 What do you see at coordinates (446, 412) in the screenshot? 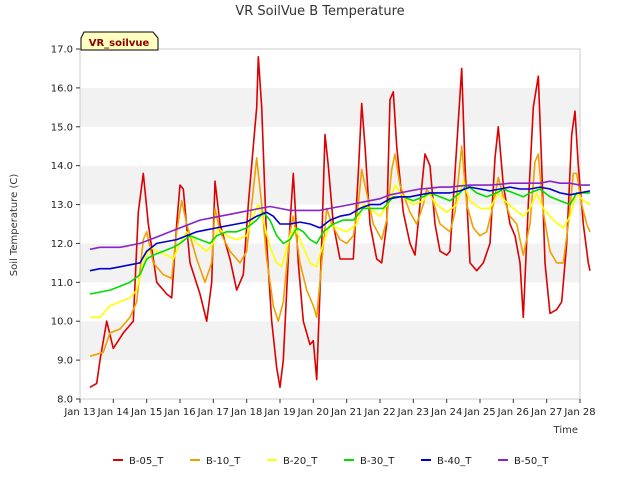
I see `x-tick-label: Jan 24` at bounding box center [446, 412].